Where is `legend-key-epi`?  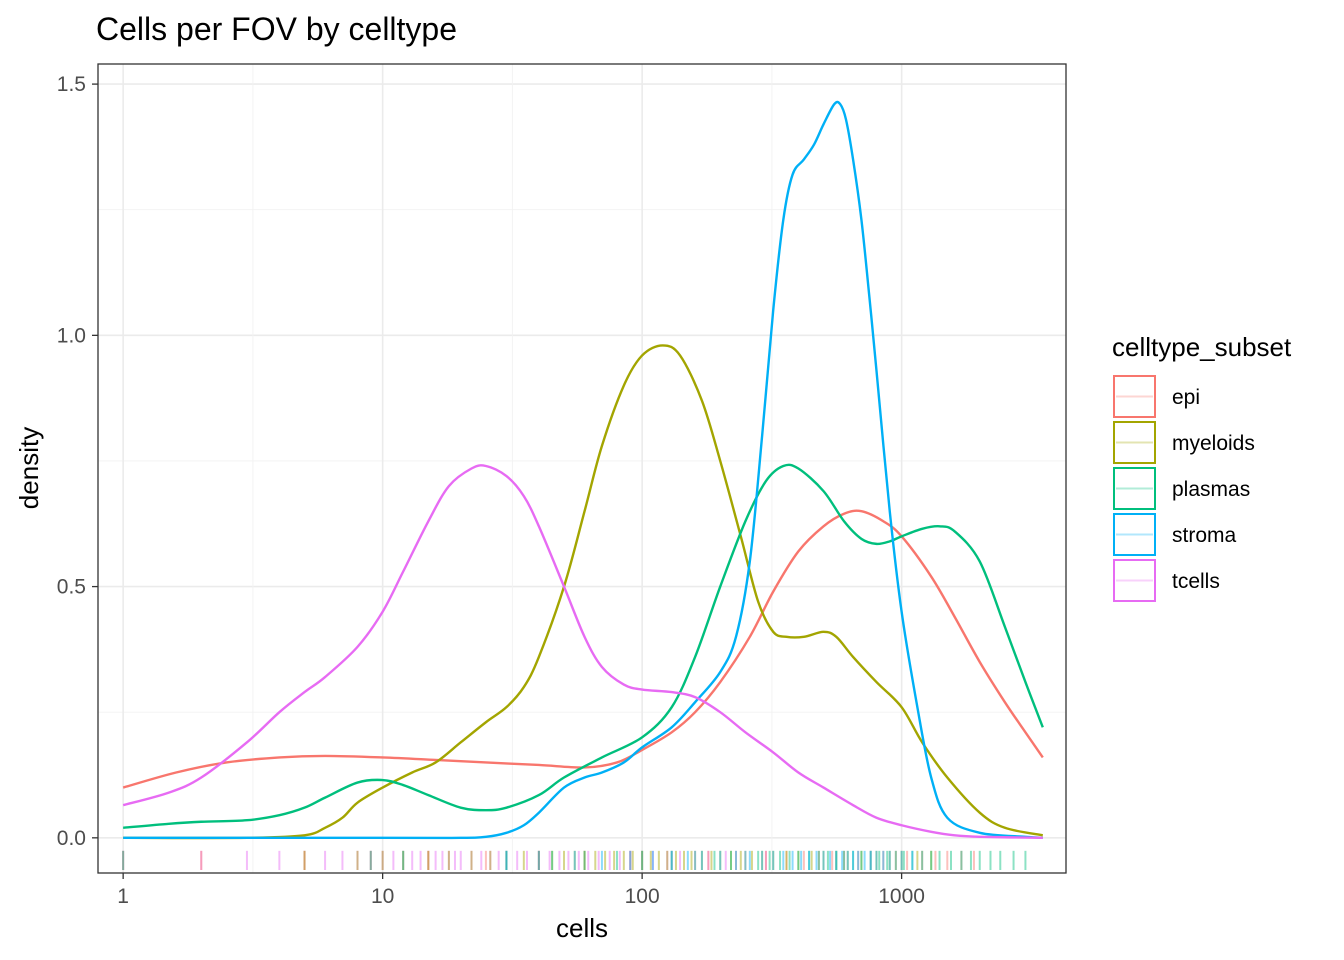
legend-key-epi is located at coordinates (1134, 396).